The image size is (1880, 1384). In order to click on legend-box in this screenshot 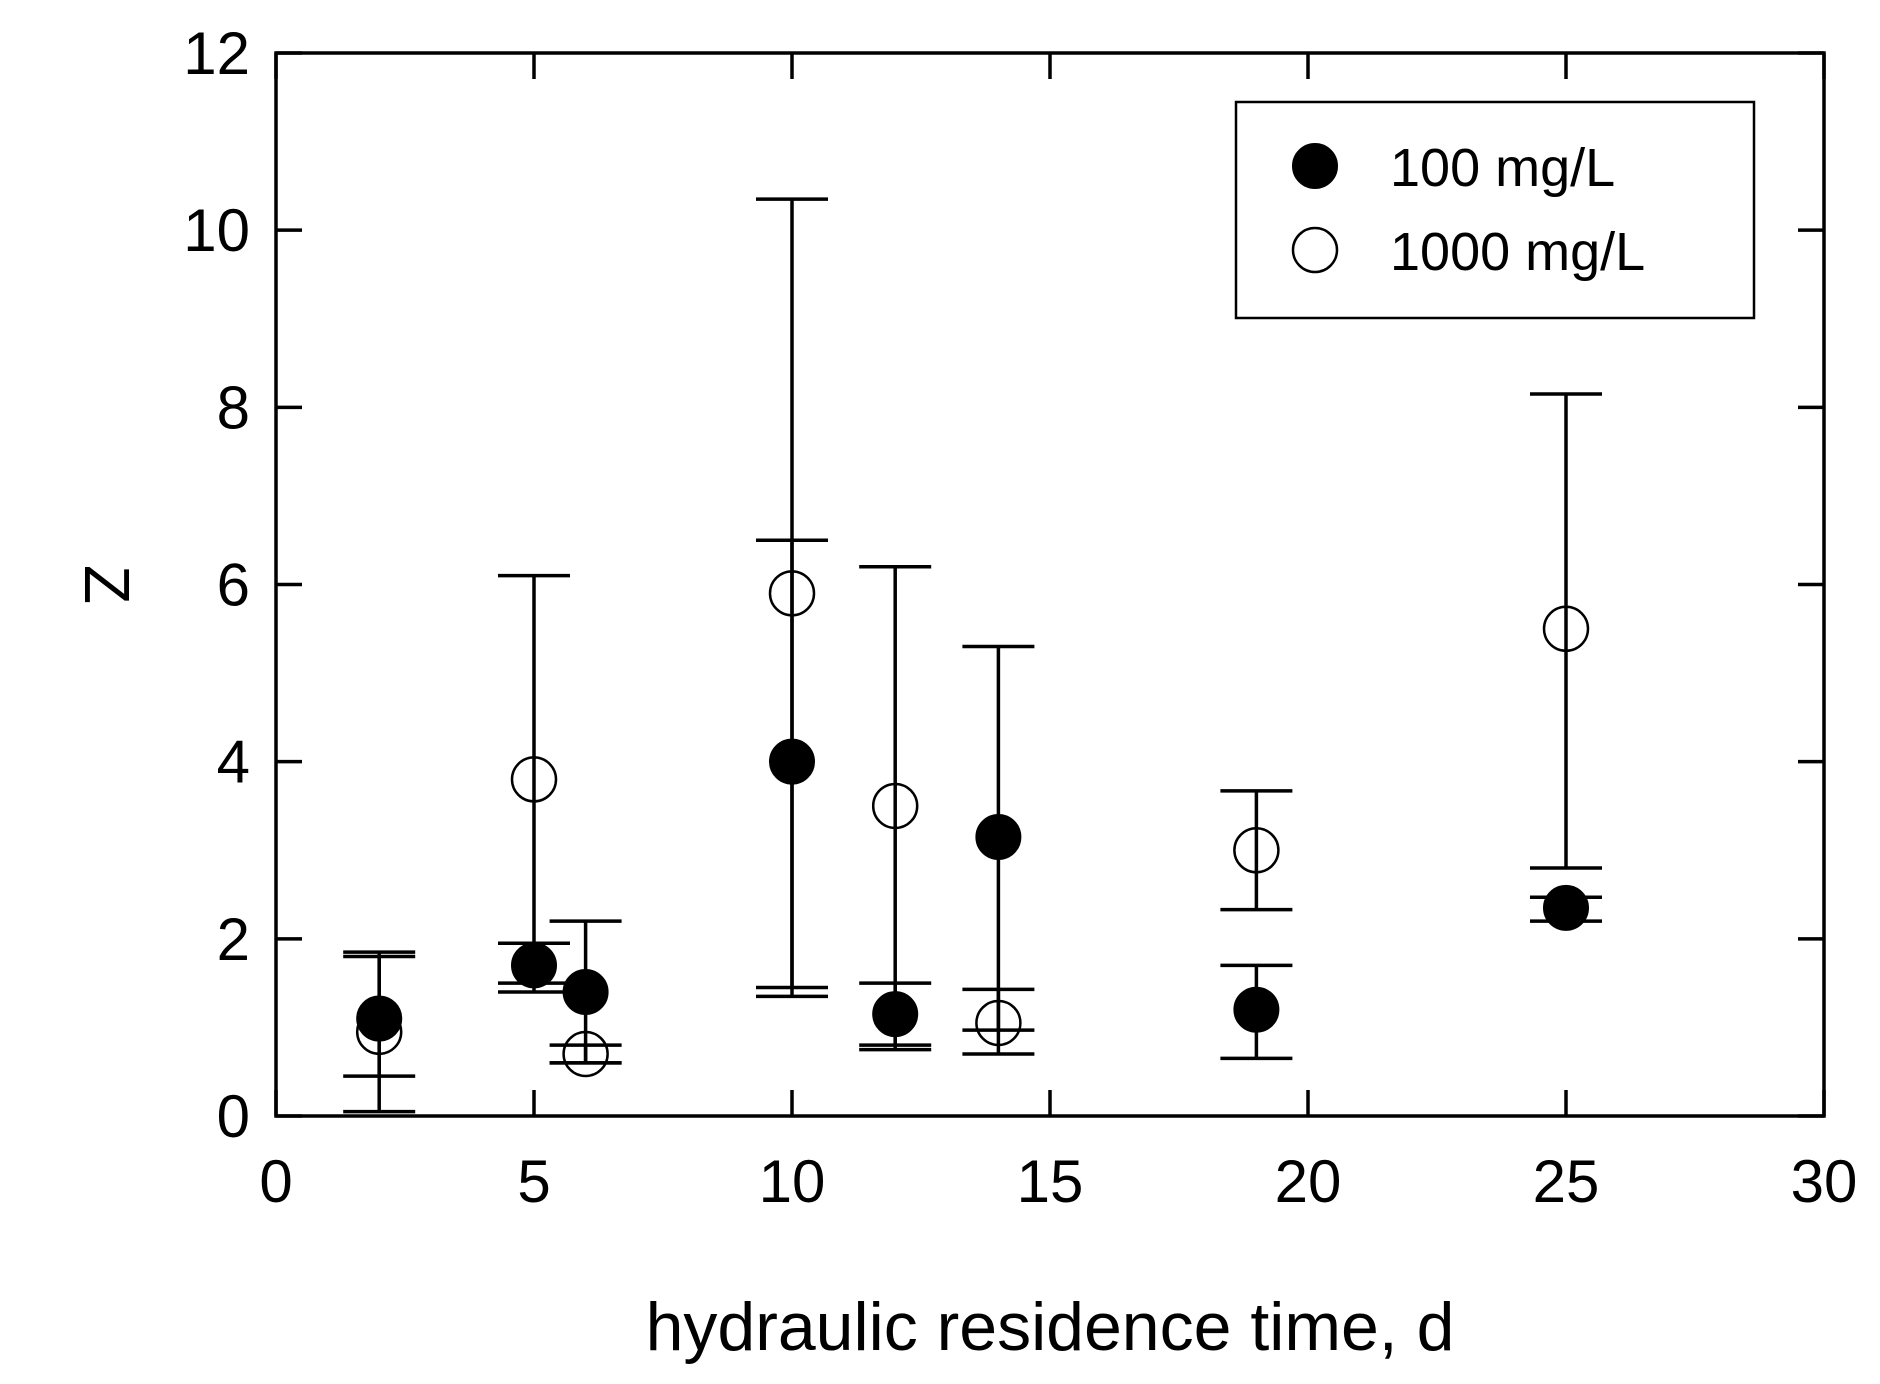, I will do `click(1495, 210)`.